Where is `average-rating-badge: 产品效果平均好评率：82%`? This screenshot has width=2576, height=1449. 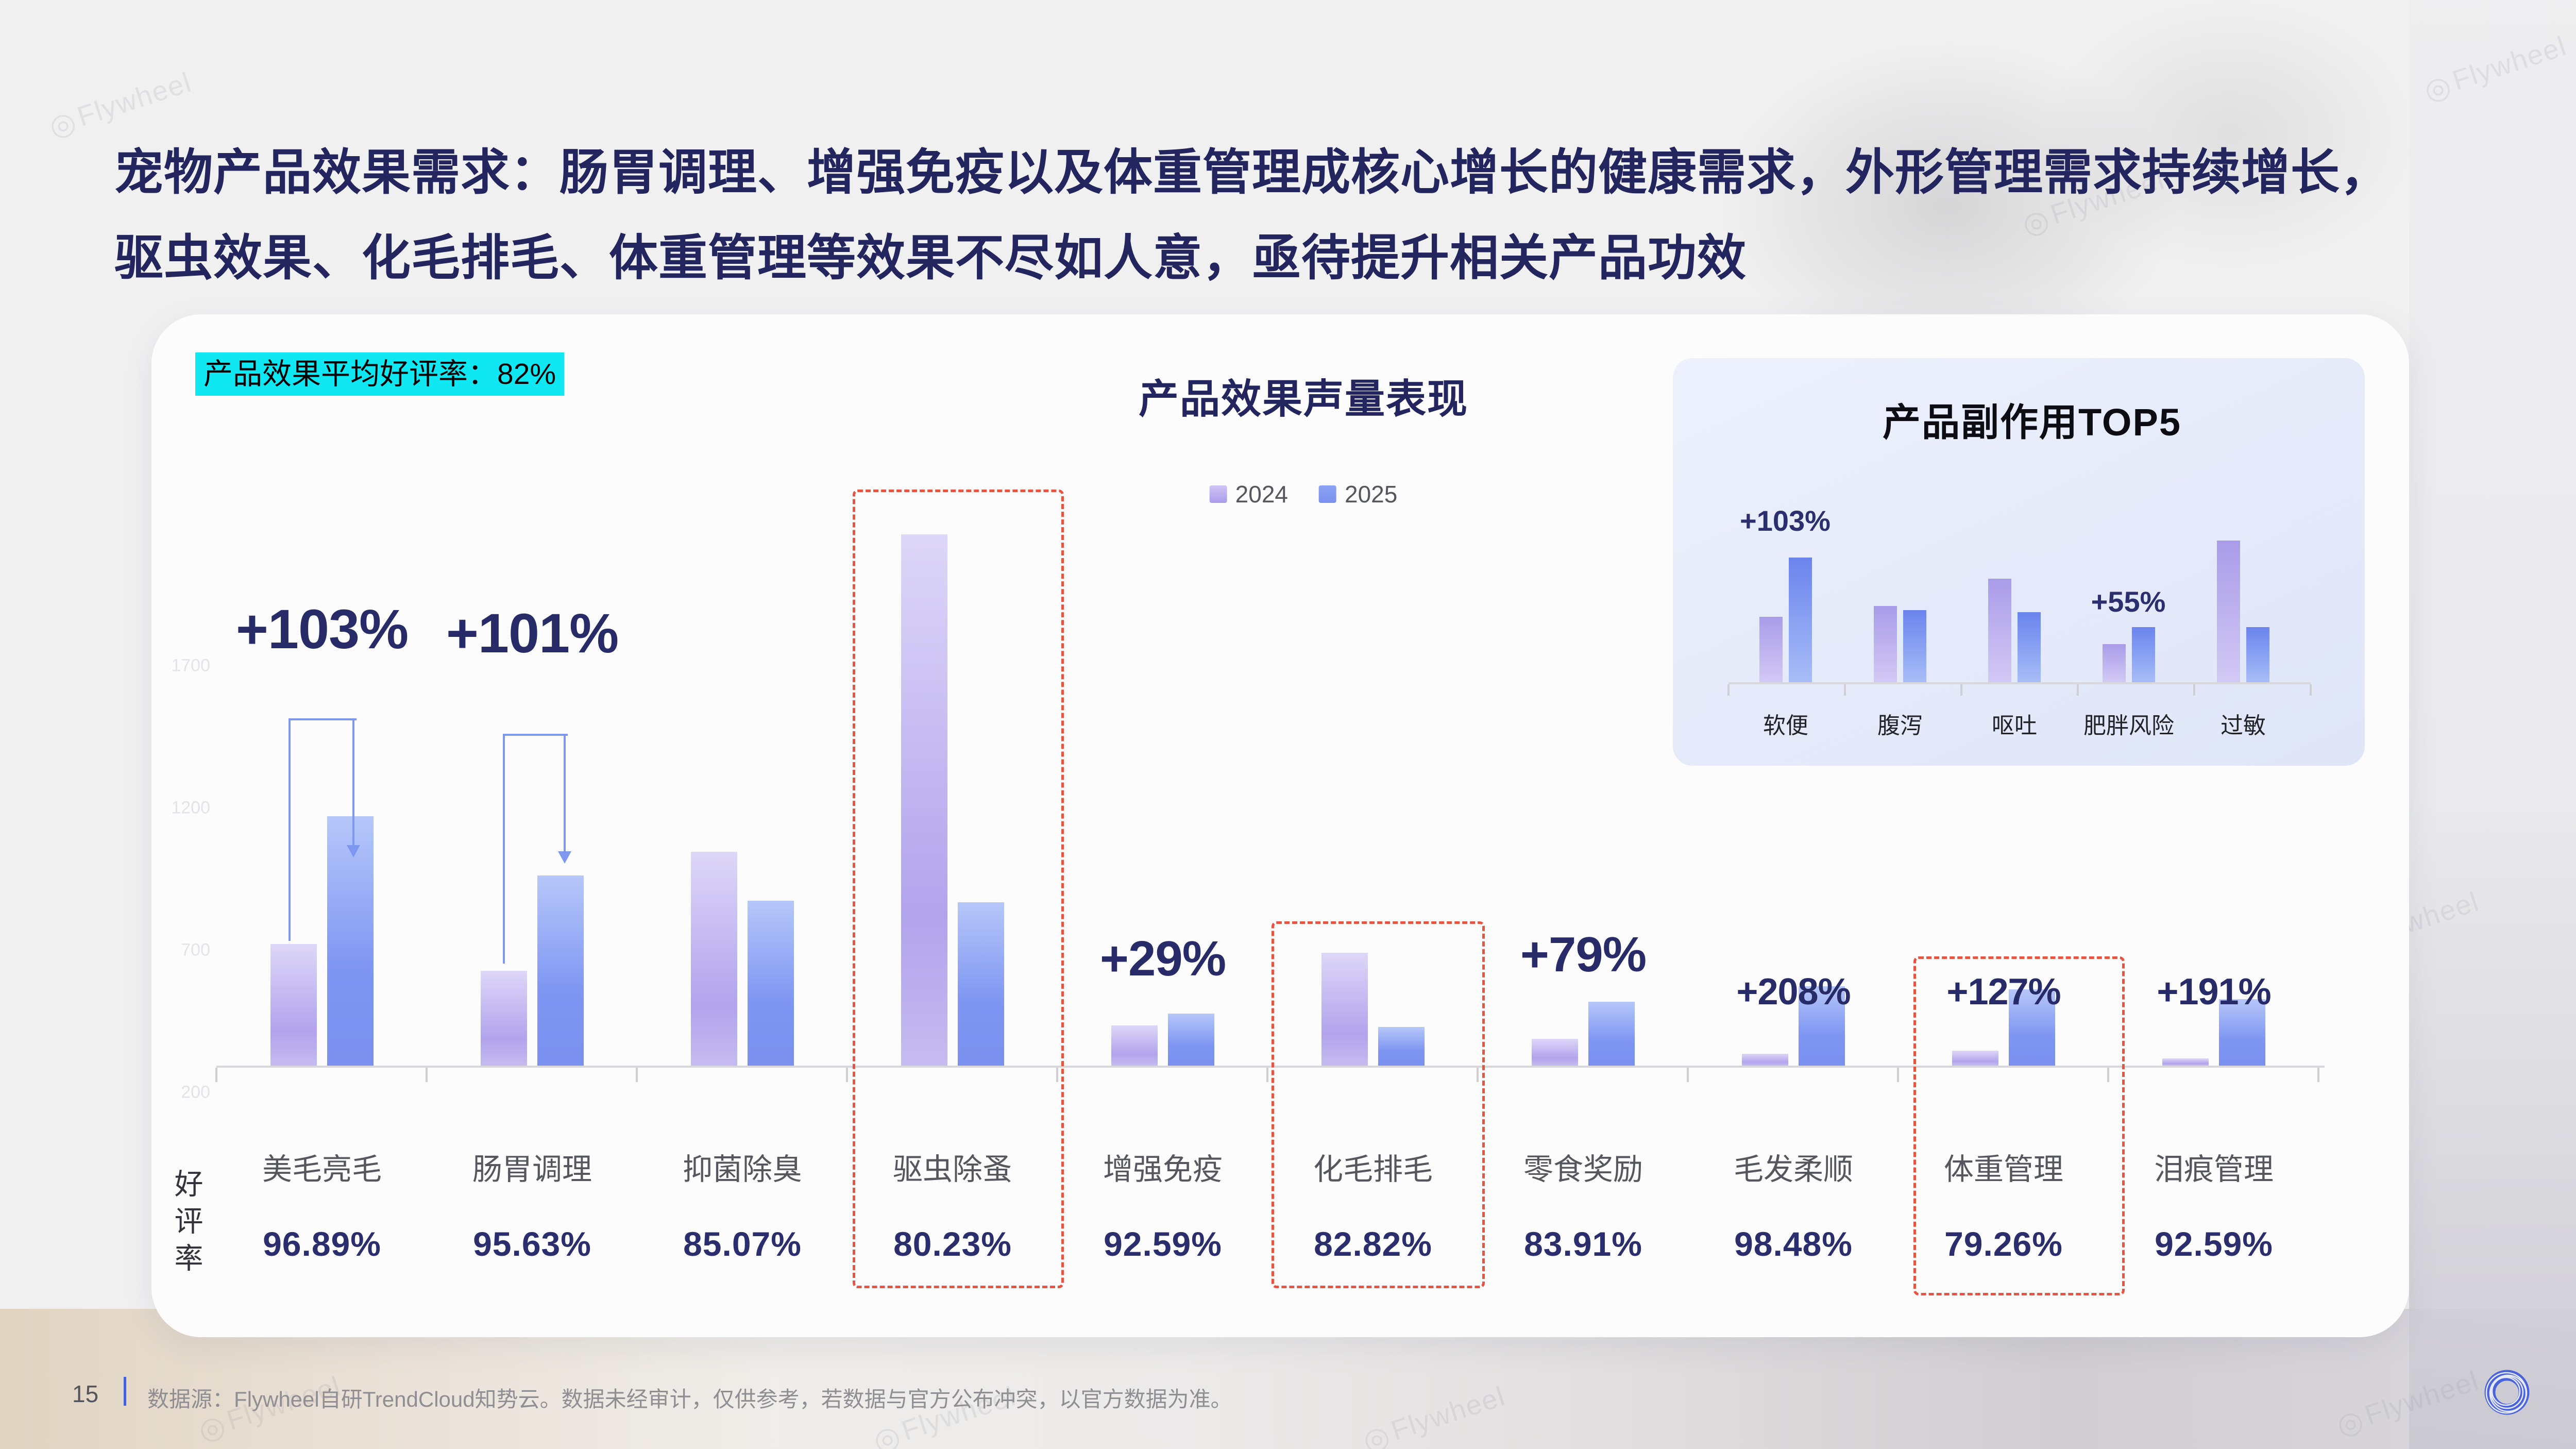
average-rating-badge: 产品效果平均好评率：82% is located at coordinates (380, 374).